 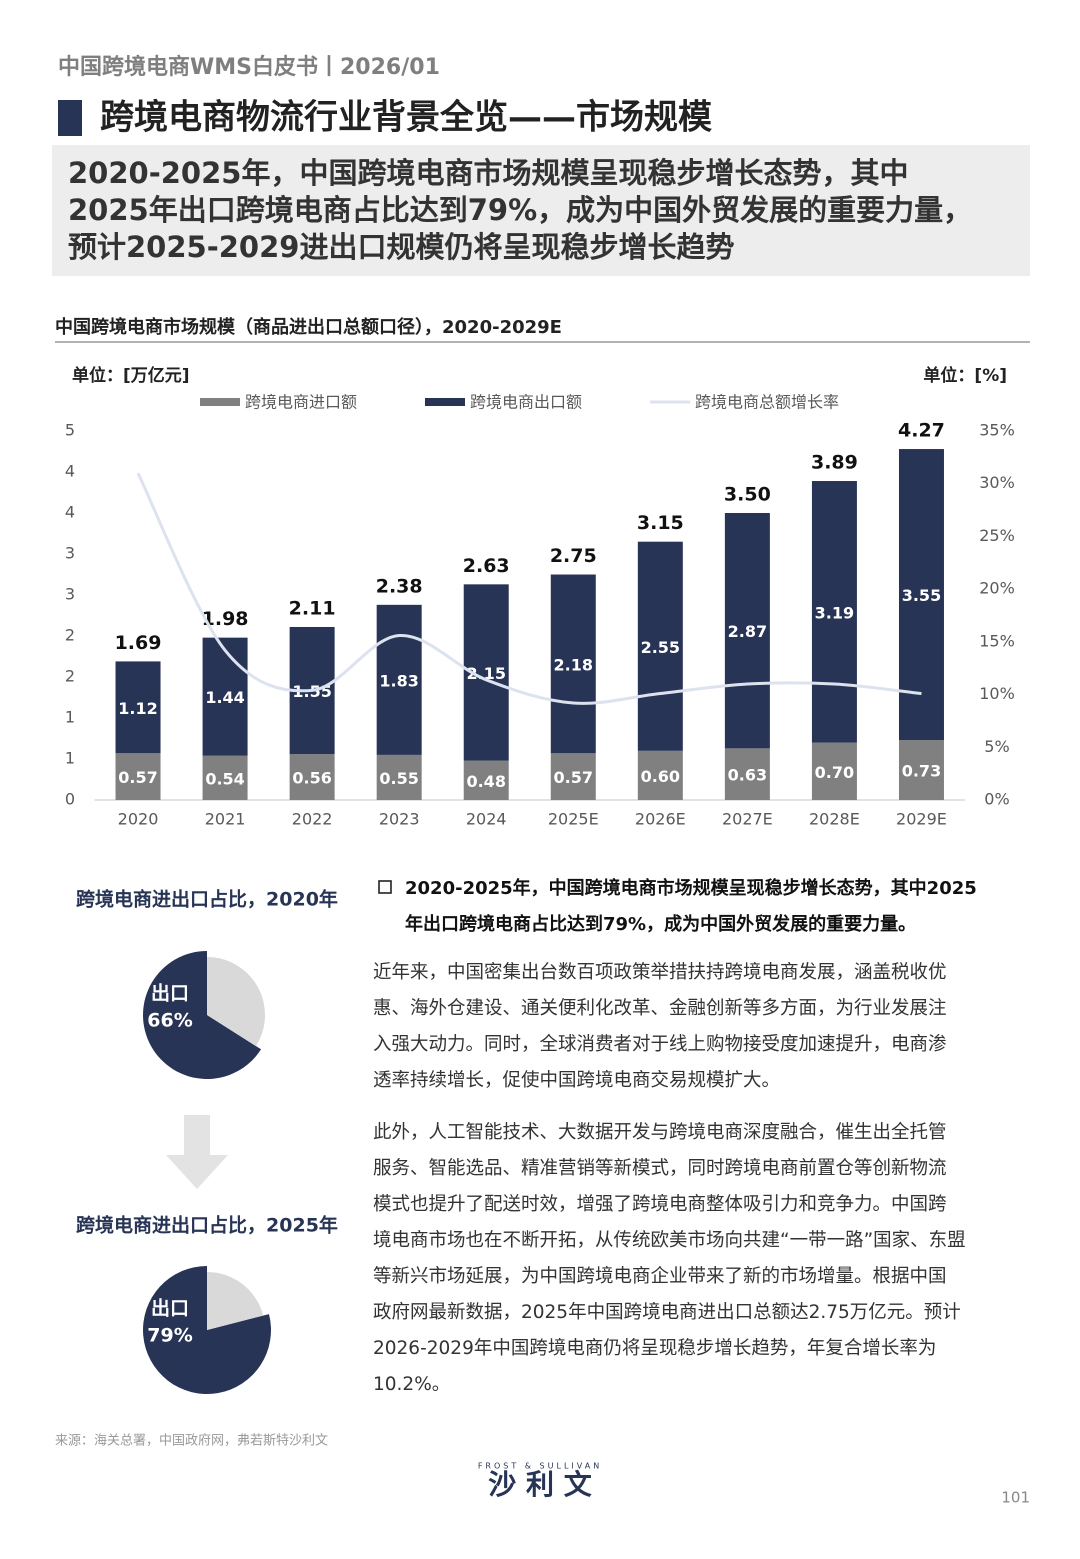 What do you see at coordinates (401, 247) in the screenshot?
I see `summary-line: 预计2025-2029进出口规模仍将呈现稳步增长趋势` at bounding box center [401, 247].